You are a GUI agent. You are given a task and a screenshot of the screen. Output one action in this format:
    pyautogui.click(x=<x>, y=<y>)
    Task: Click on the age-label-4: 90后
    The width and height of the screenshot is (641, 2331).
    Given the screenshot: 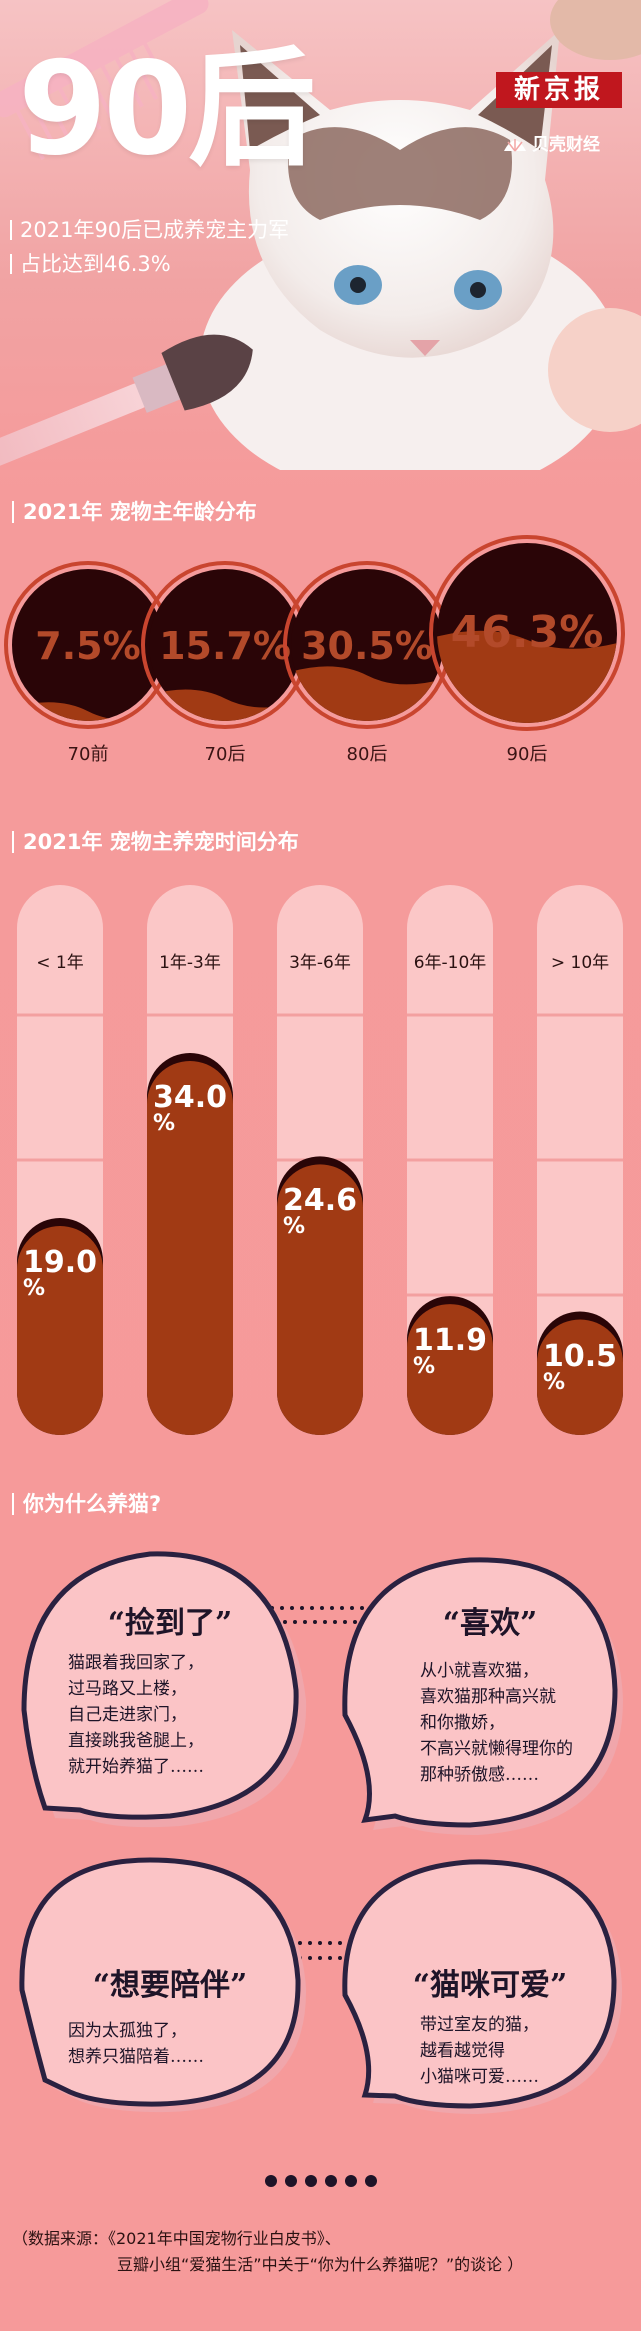 What is the action you would take?
    pyautogui.click(x=527, y=754)
    